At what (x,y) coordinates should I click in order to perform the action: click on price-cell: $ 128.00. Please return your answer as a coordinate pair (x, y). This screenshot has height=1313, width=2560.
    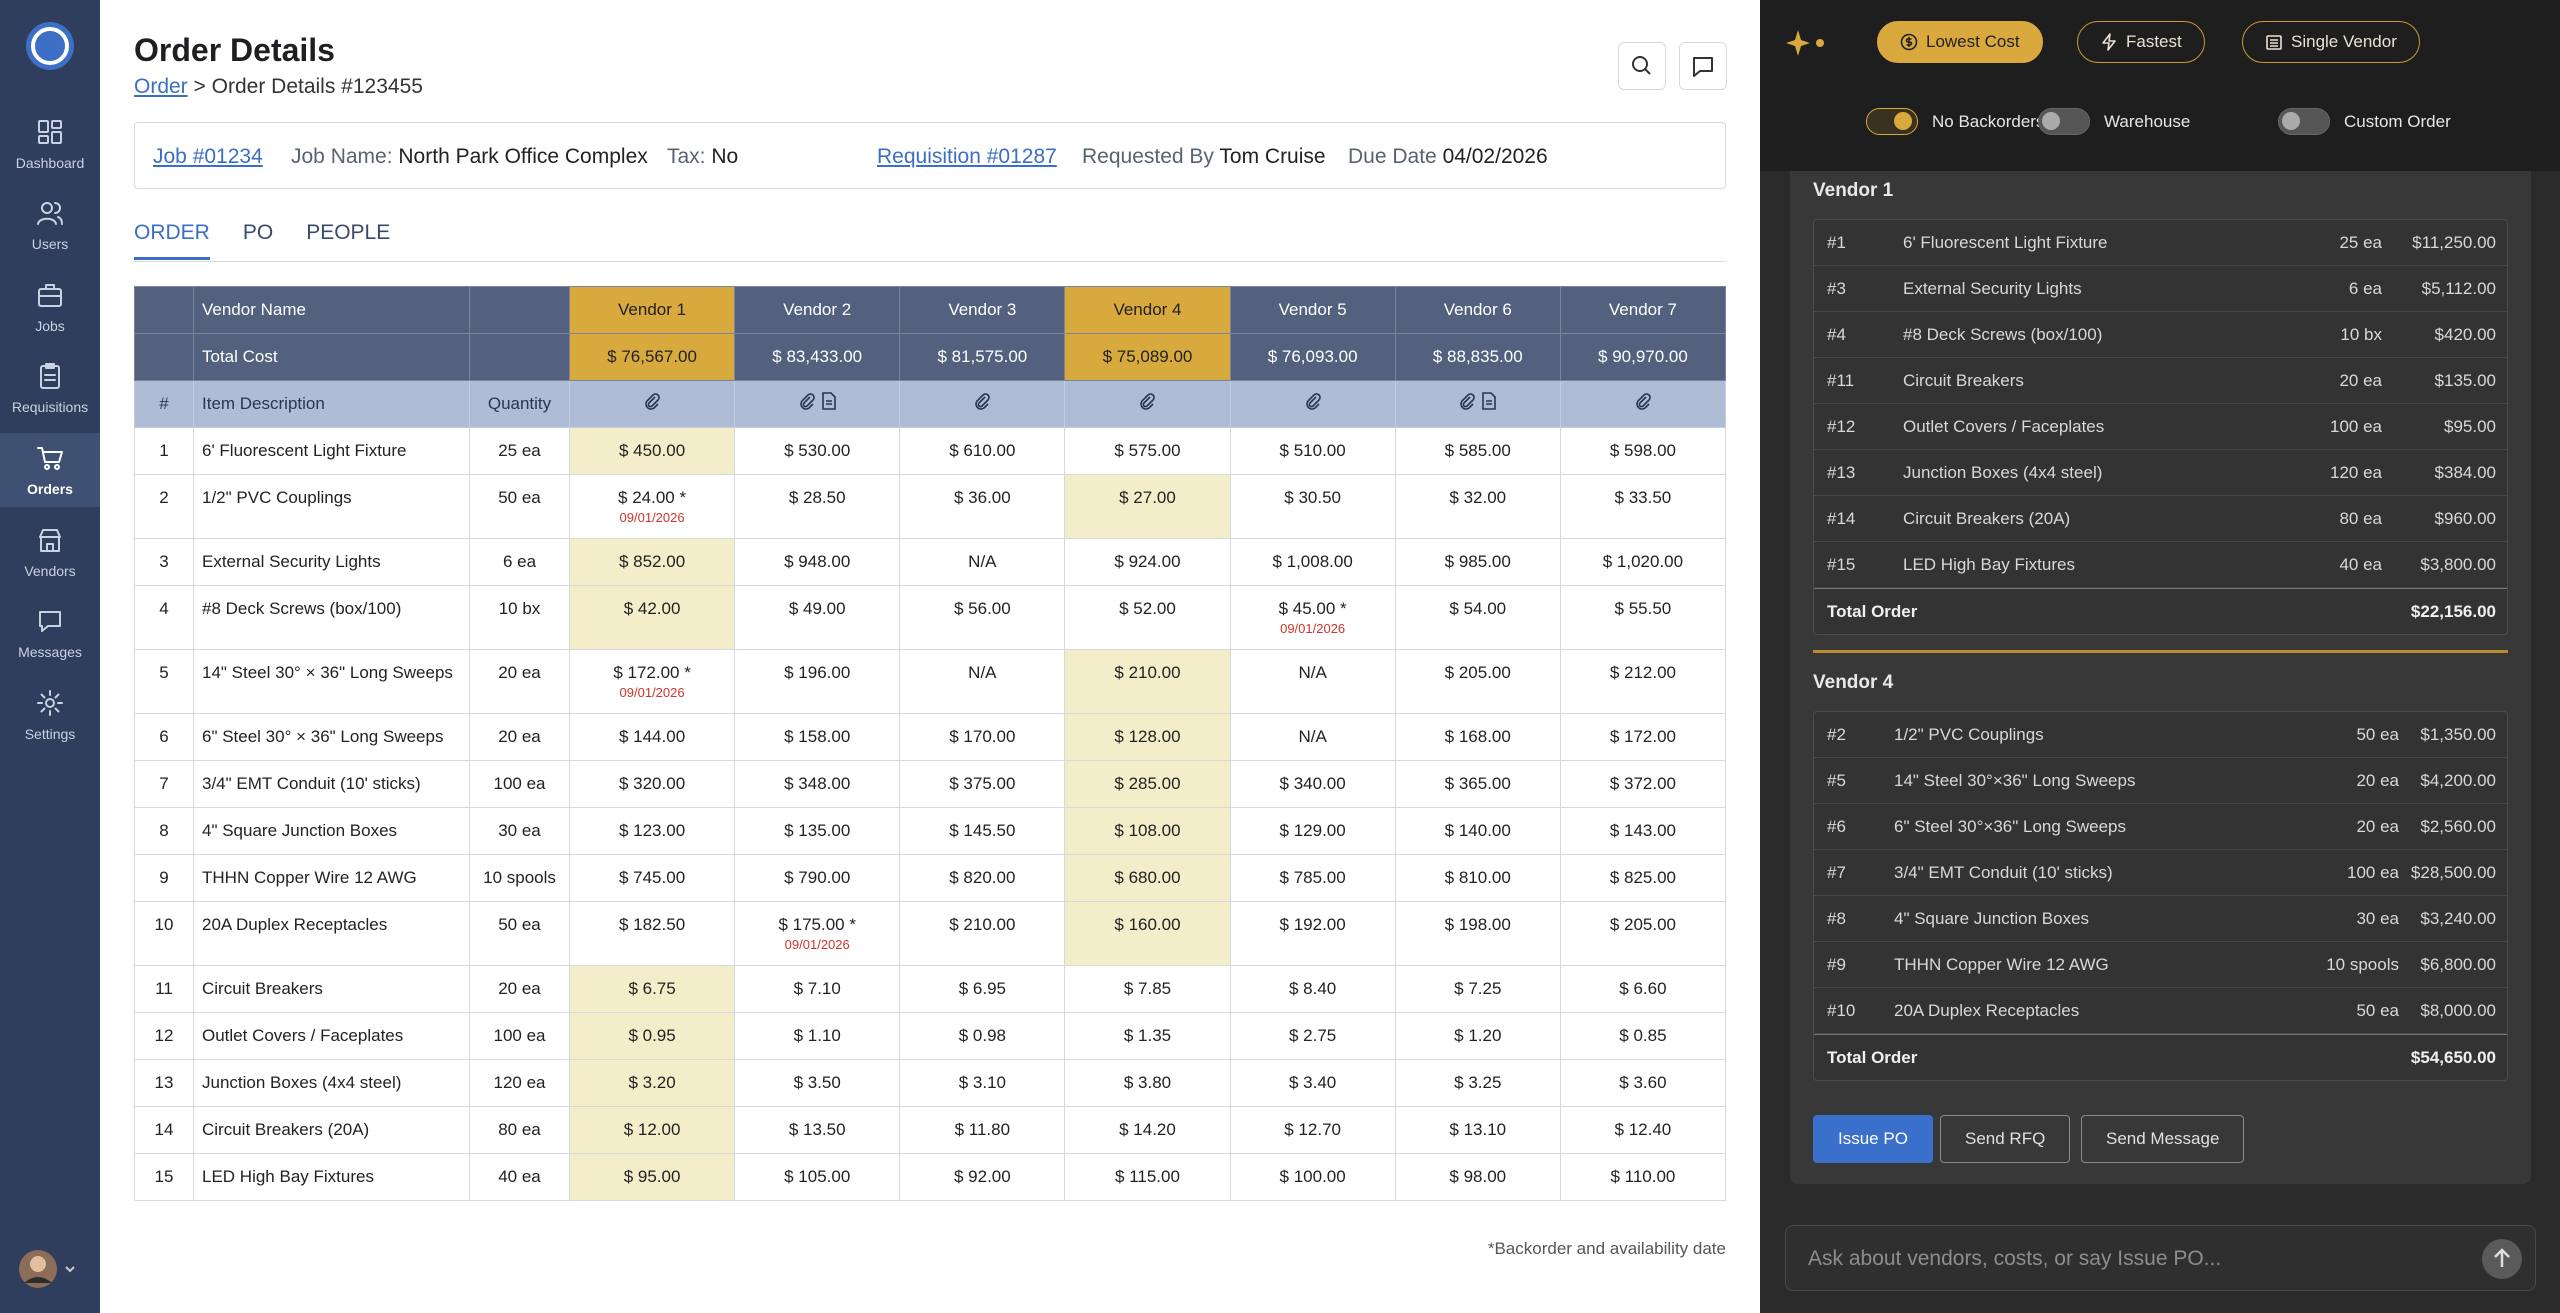
    Looking at the image, I should click on (1147, 737).